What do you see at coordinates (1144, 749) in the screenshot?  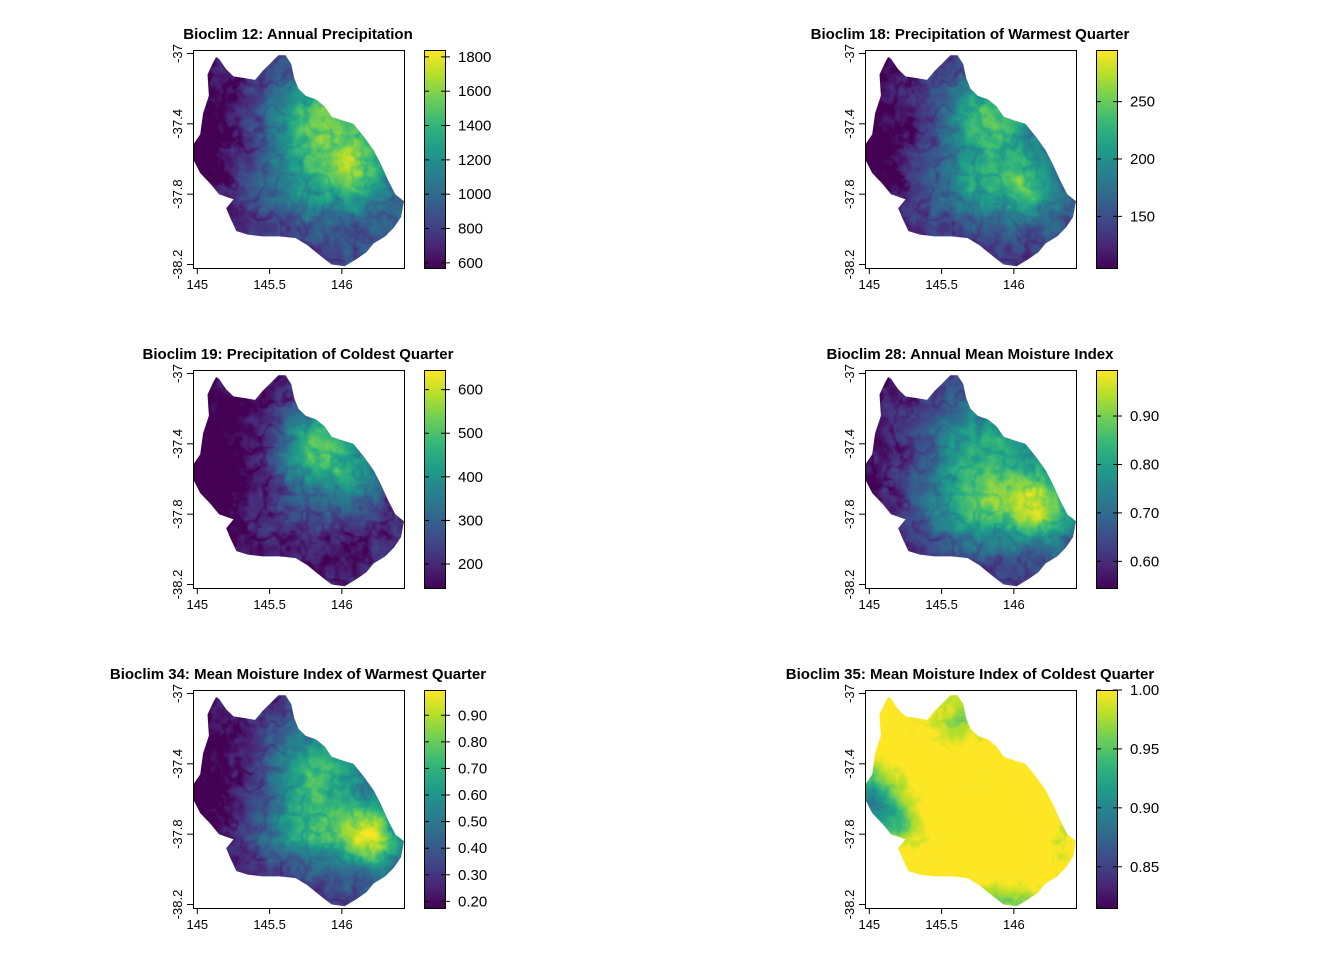 I see `colorbar-tick-label: 0.95` at bounding box center [1144, 749].